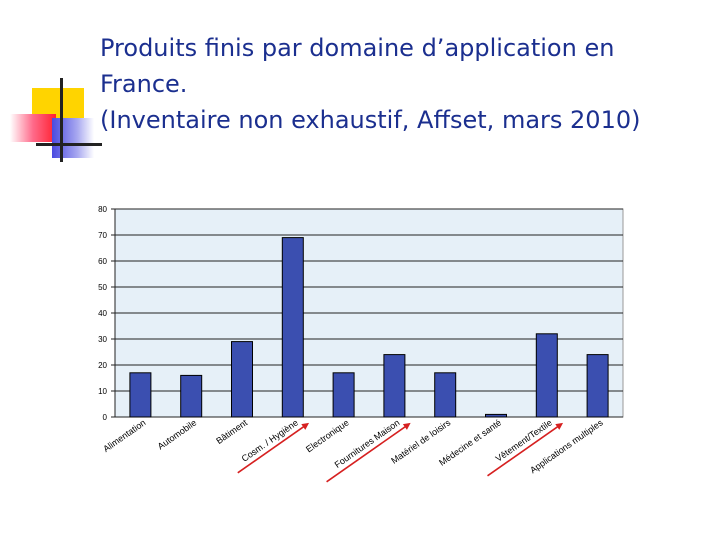 The width and height of the screenshot is (720, 540). What do you see at coordinates (61, 120) in the screenshot?
I see `decorative-vertical-line` at bounding box center [61, 120].